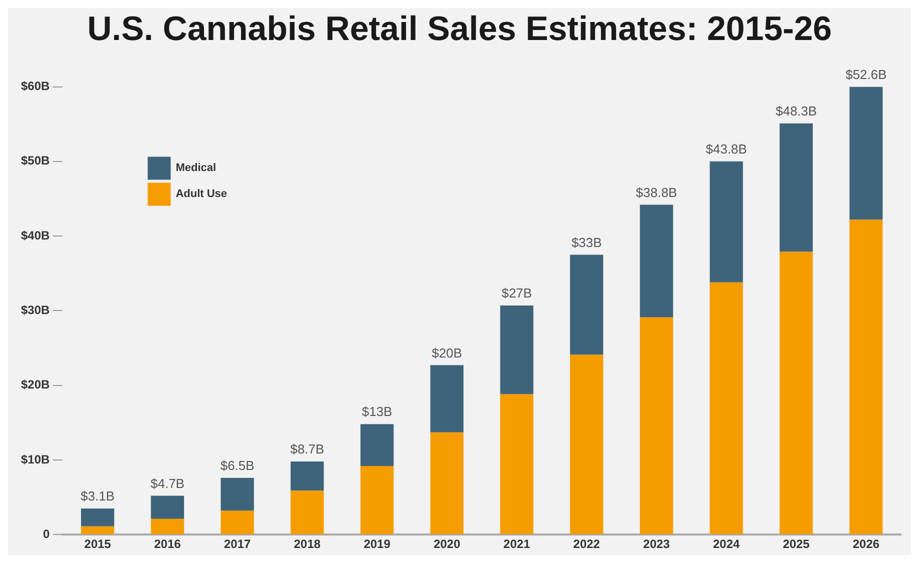 This screenshot has width=919, height=563. I want to click on annotation: $33B, so click(586, 242).